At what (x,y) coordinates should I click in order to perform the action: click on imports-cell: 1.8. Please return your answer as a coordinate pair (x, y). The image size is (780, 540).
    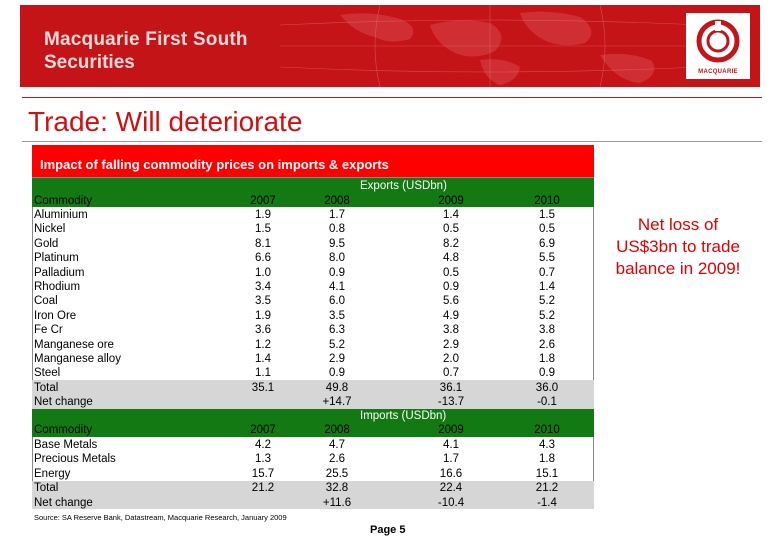
    Looking at the image, I should click on (547, 459).